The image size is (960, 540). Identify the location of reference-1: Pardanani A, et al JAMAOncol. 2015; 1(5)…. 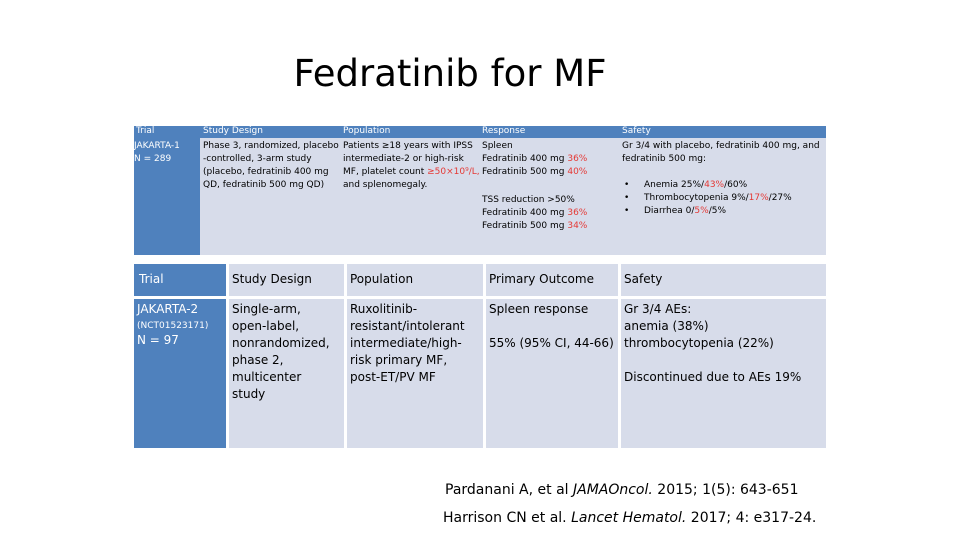
(622, 490).